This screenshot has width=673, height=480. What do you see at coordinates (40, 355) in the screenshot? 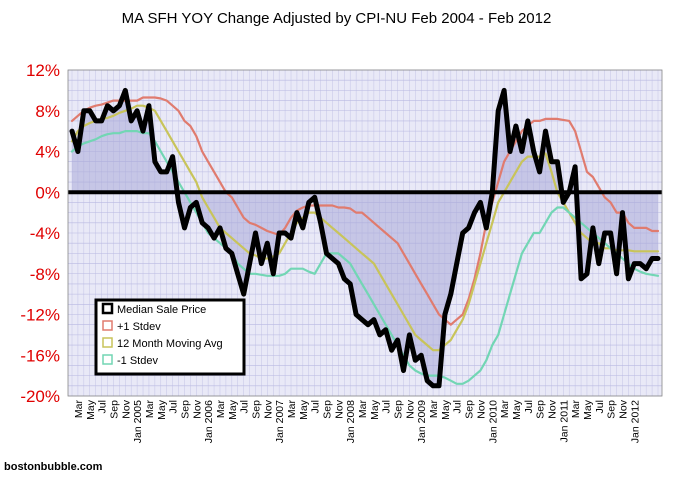
I see `y-tick-label: -16%` at bounding box center [40, 355].